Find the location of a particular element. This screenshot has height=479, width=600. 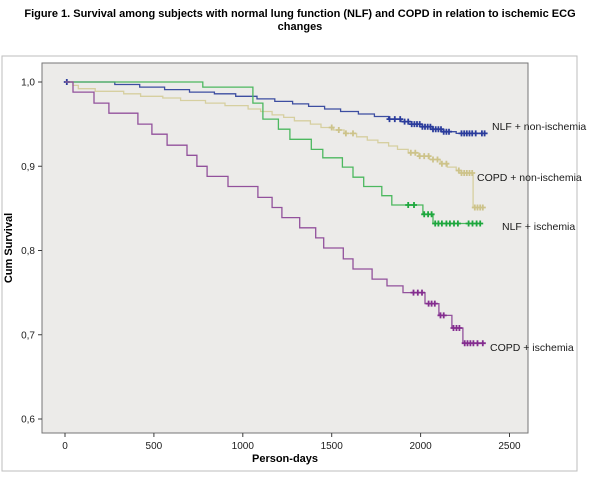

series-label-copd-ischemia: COPD + ischemia is located at coordinates (532, 348).